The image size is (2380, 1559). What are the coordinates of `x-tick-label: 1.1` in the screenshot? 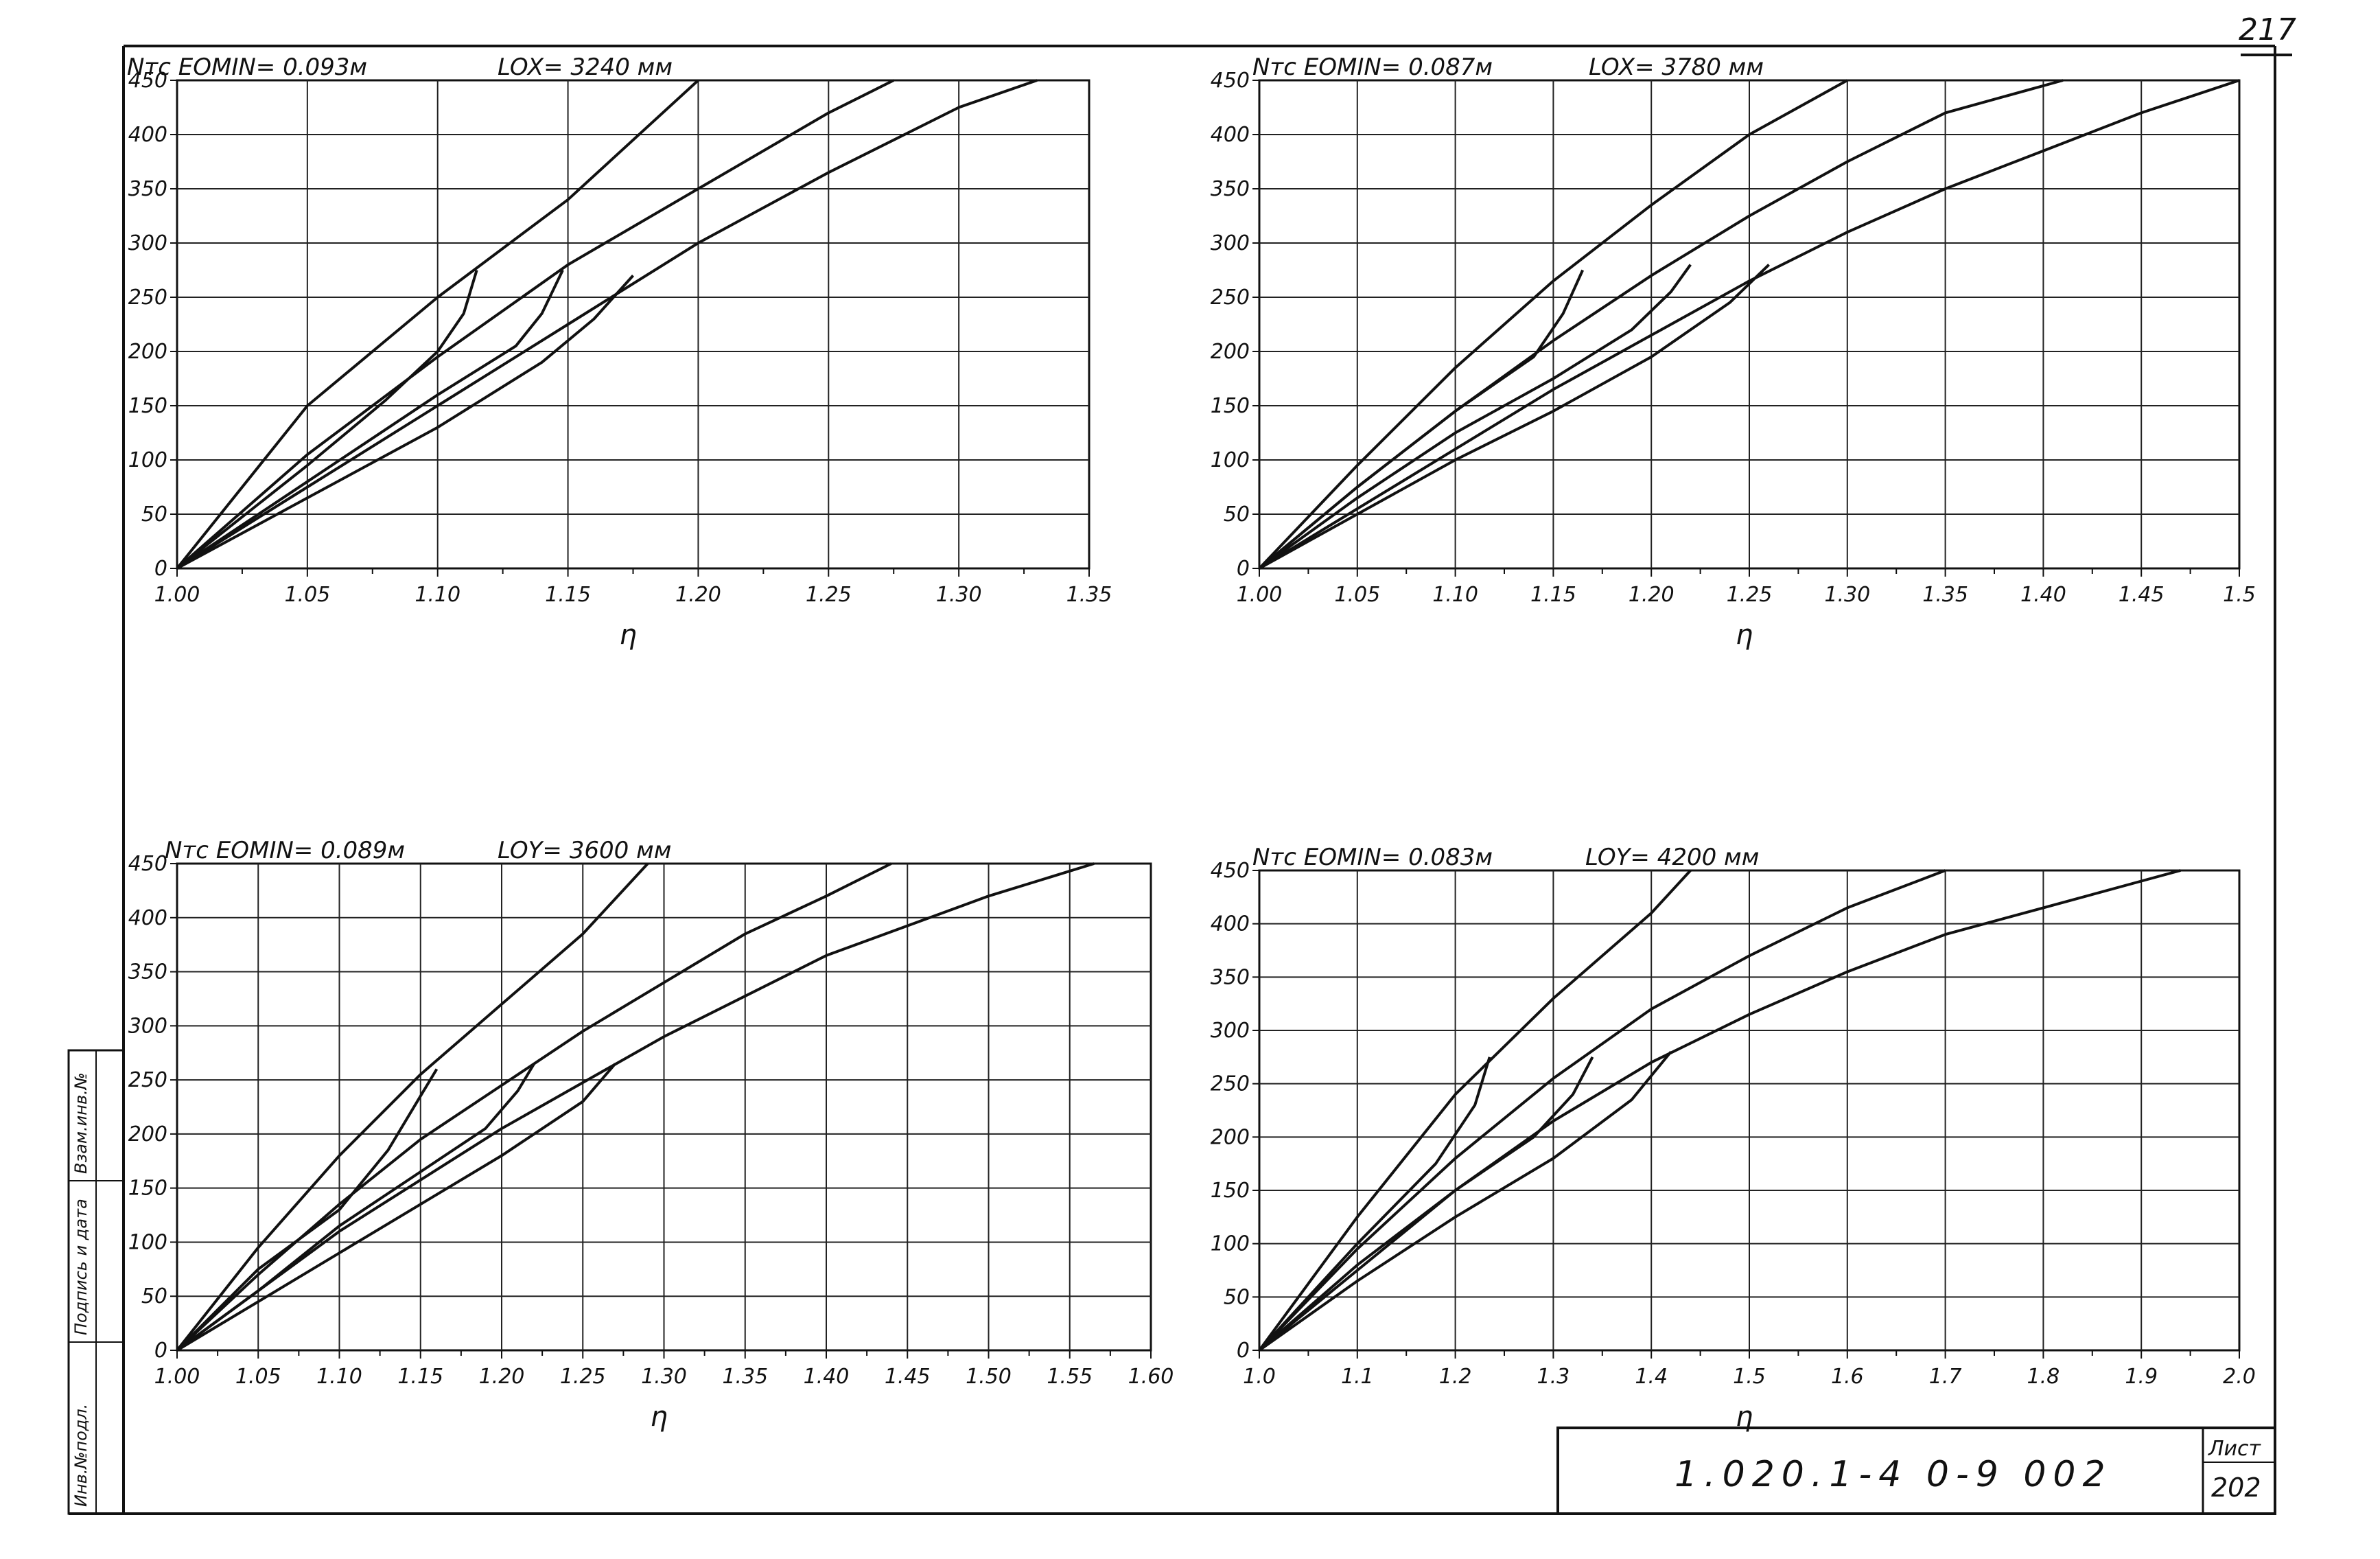 It's located at (1357, 1377).